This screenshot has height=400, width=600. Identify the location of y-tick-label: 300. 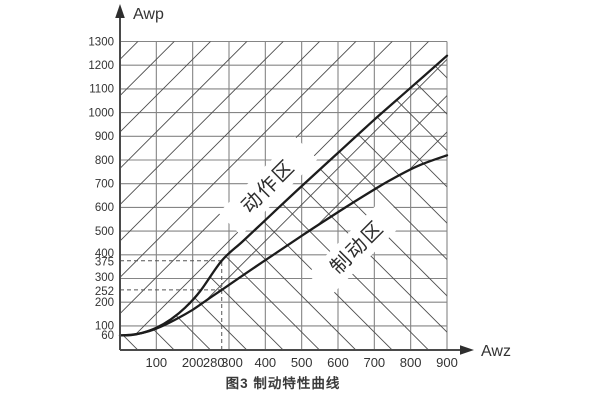
(104, 278).